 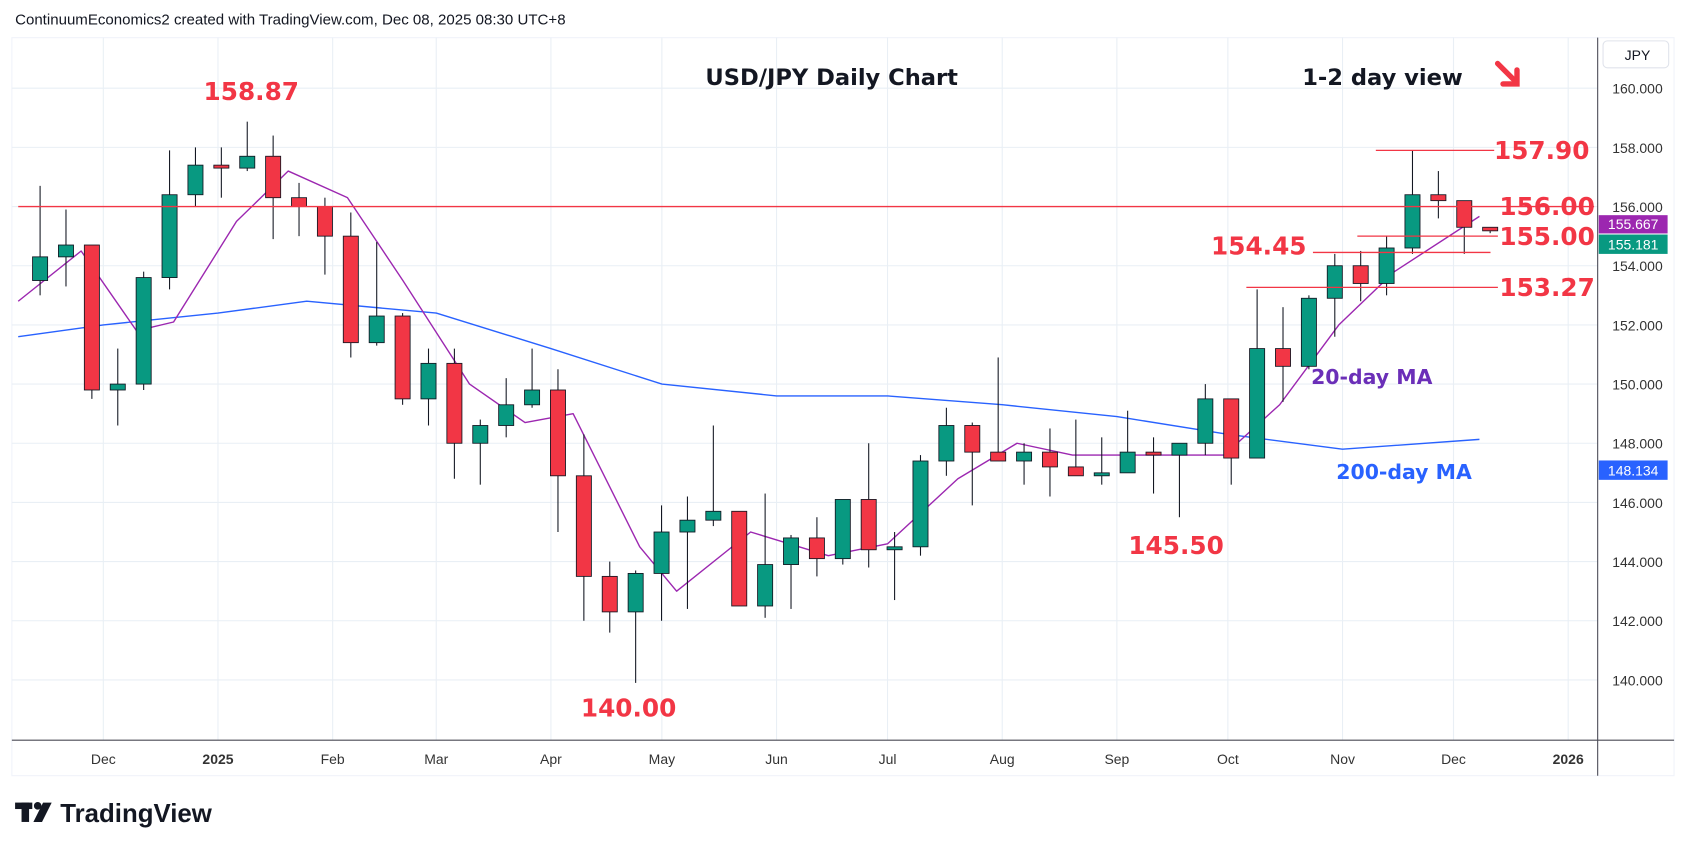 What do you see at coordinates (1637, 89) in the screenshot?
I see `price-tick-label: 160.000` at bounding box center [1637, 89].